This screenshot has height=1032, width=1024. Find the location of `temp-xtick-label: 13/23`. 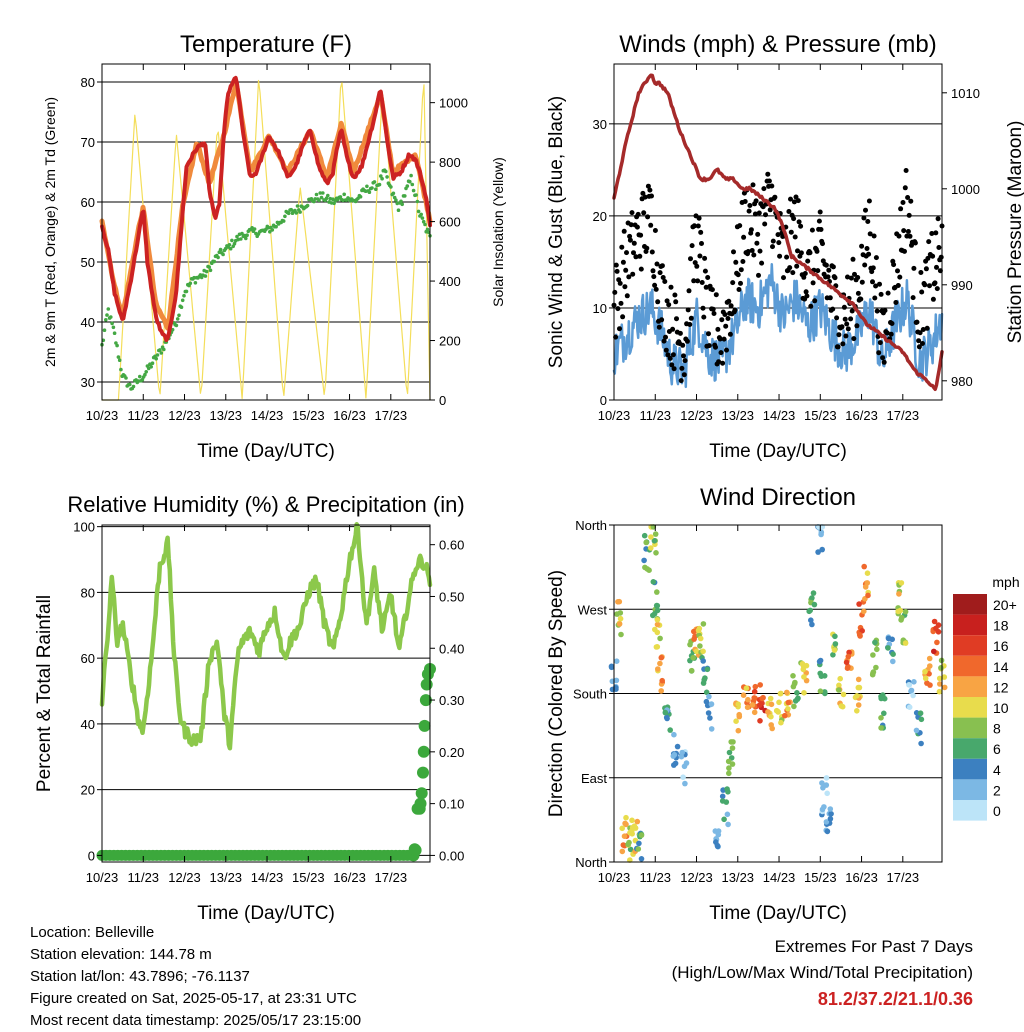

temp-xtick-label: 13/23 is located at coordinates (226, 415).